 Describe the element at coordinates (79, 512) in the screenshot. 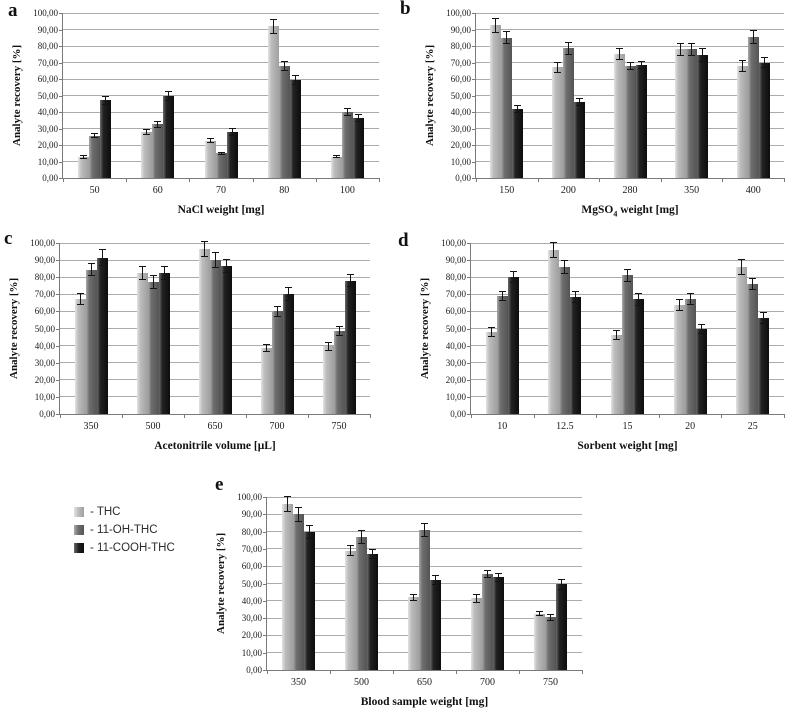

I see `legend-swatch-thc` at that location.